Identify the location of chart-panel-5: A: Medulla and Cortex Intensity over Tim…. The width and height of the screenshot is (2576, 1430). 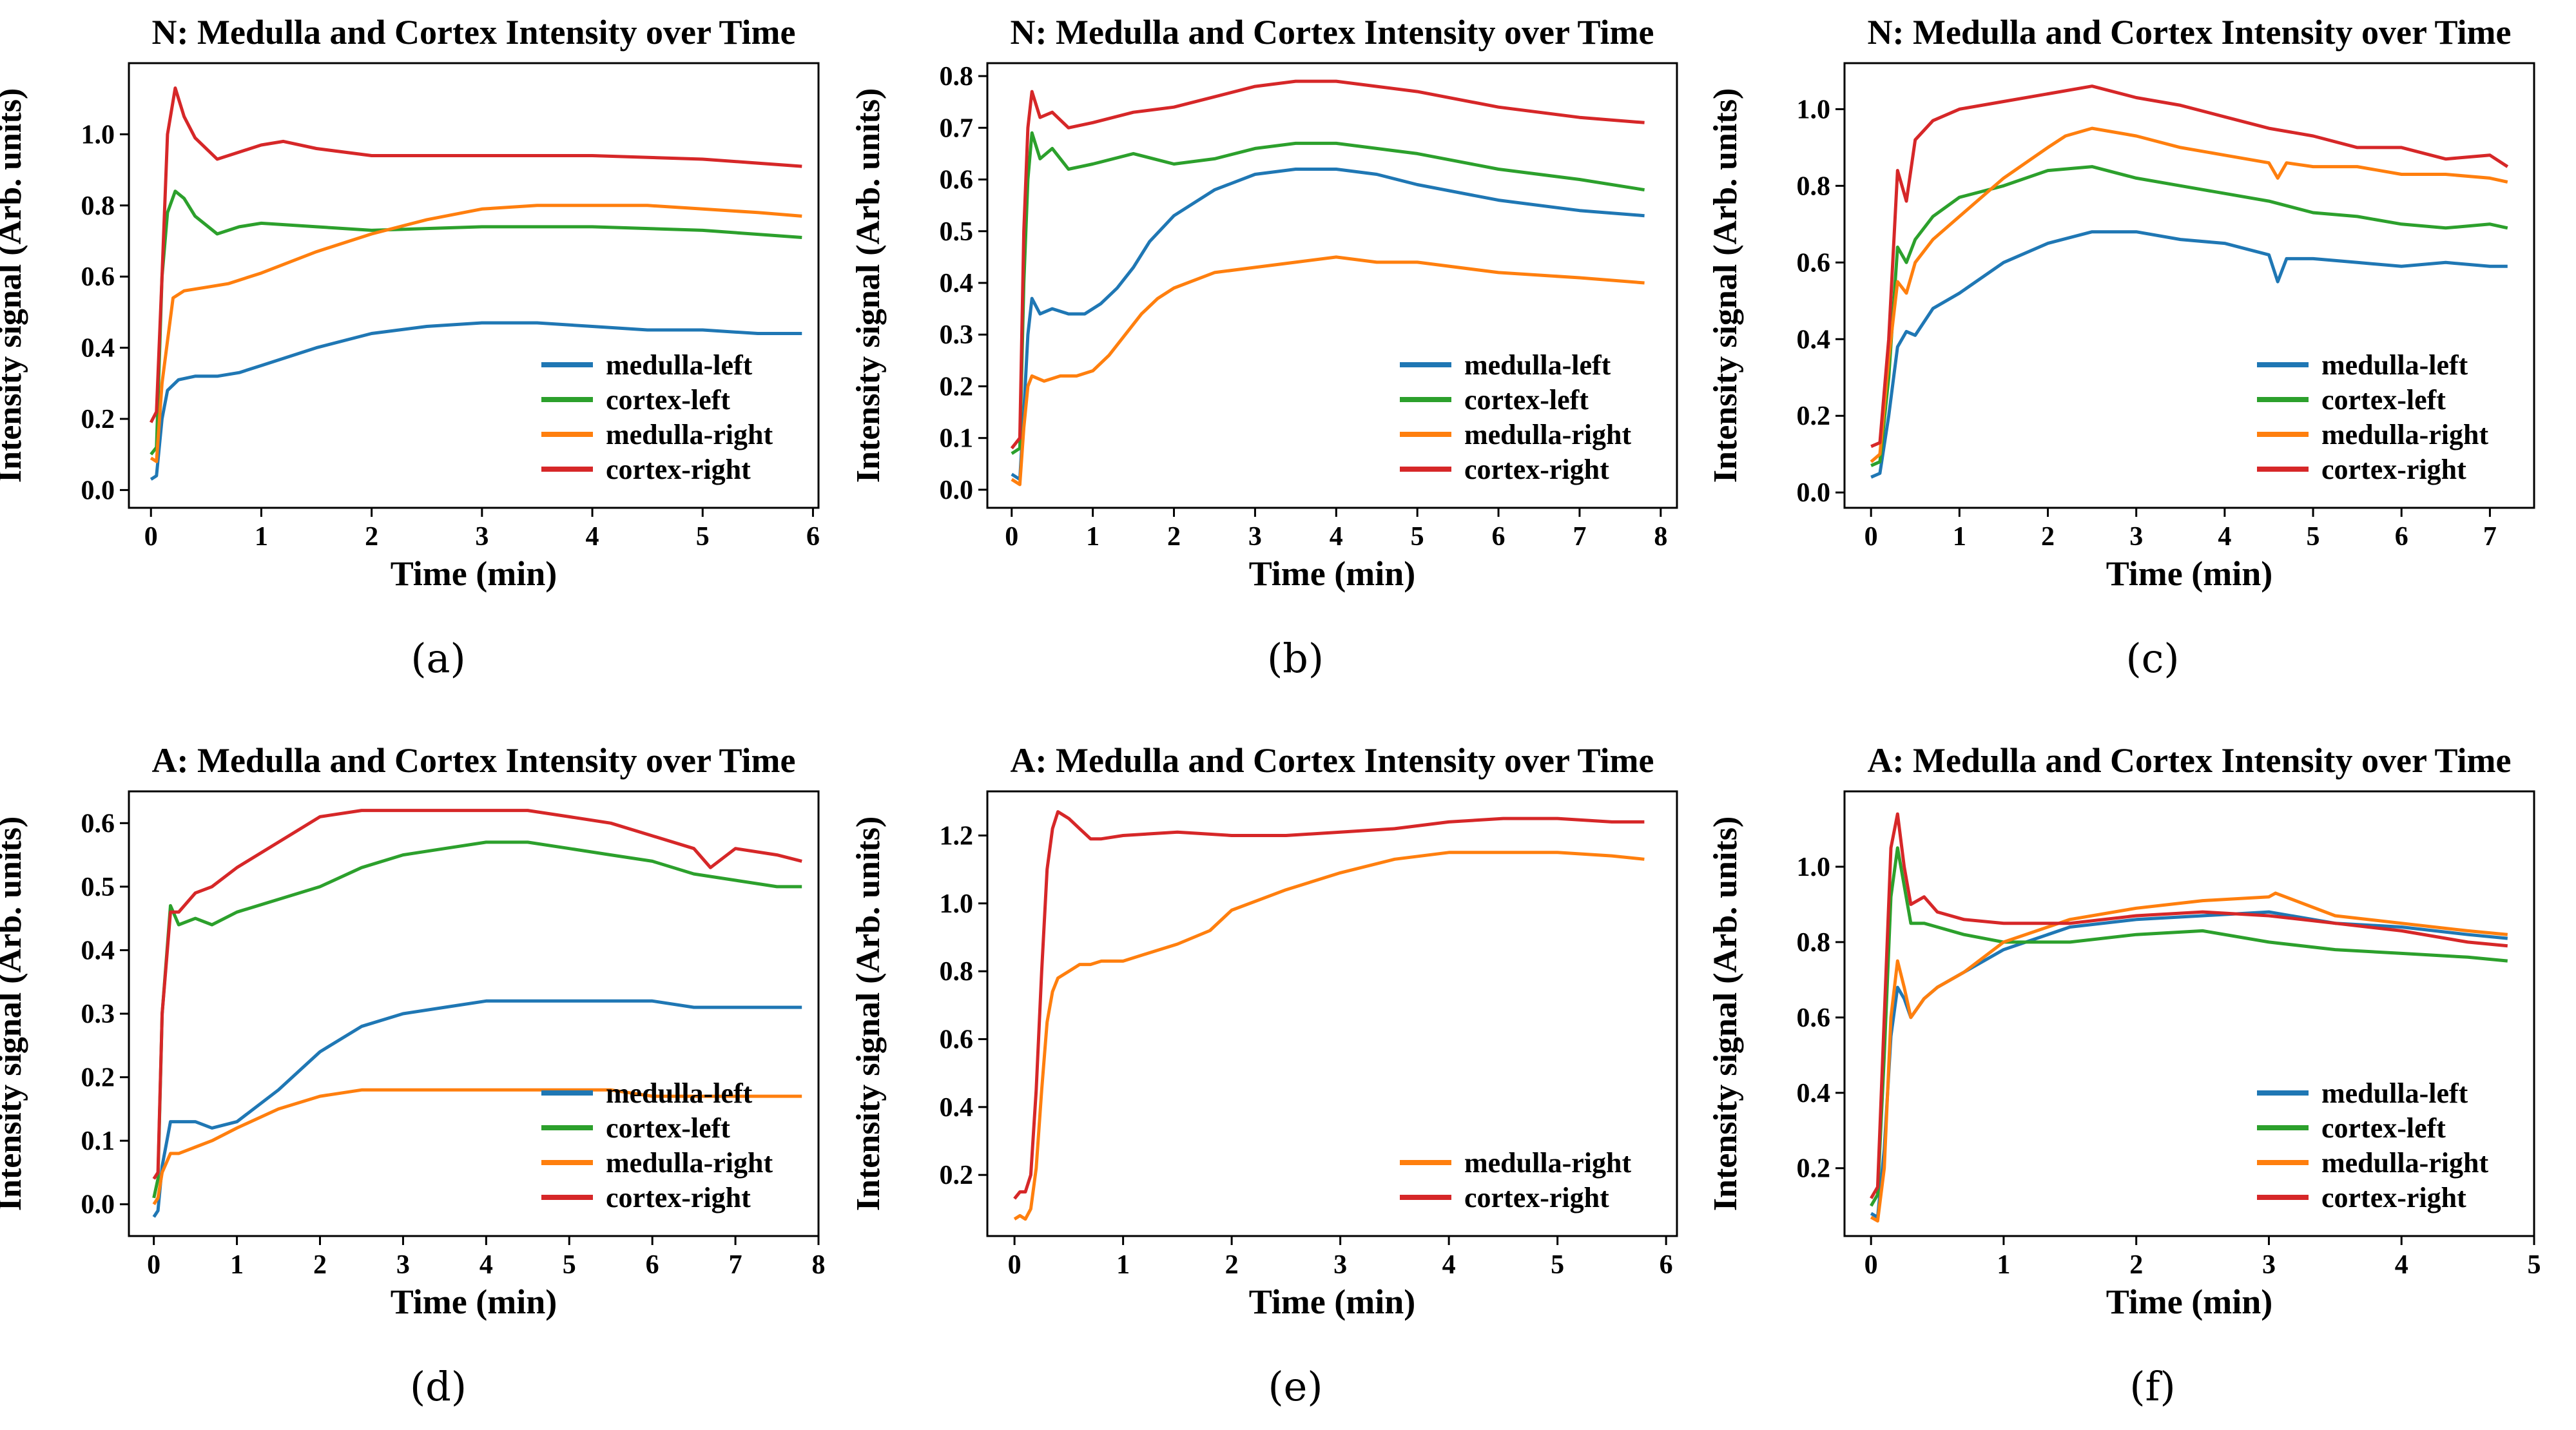
(1264, 1031).